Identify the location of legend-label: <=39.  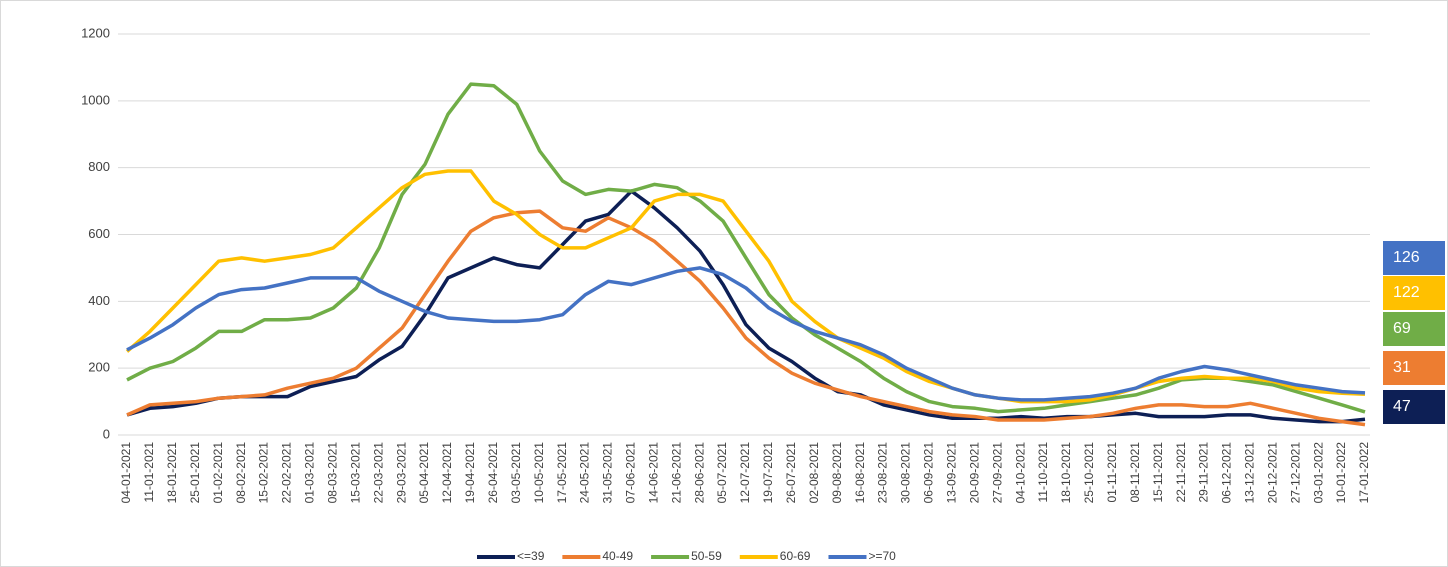
(531, 556).